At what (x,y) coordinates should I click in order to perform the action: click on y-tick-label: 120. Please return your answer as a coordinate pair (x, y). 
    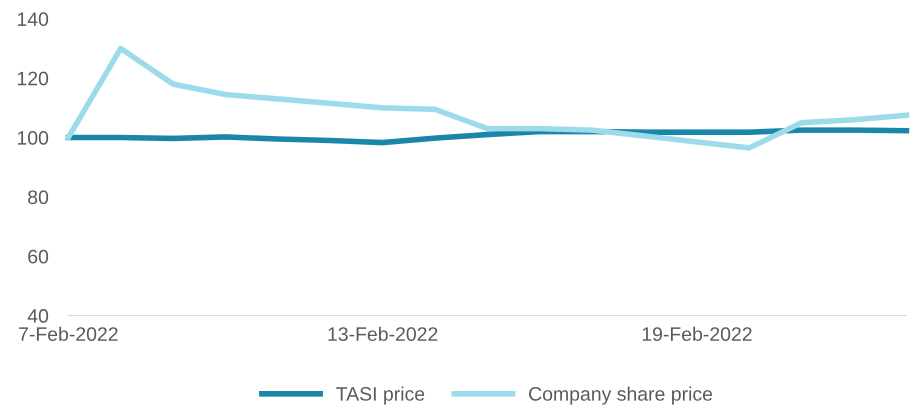
    Looking at the image, I should click on (33, 79).